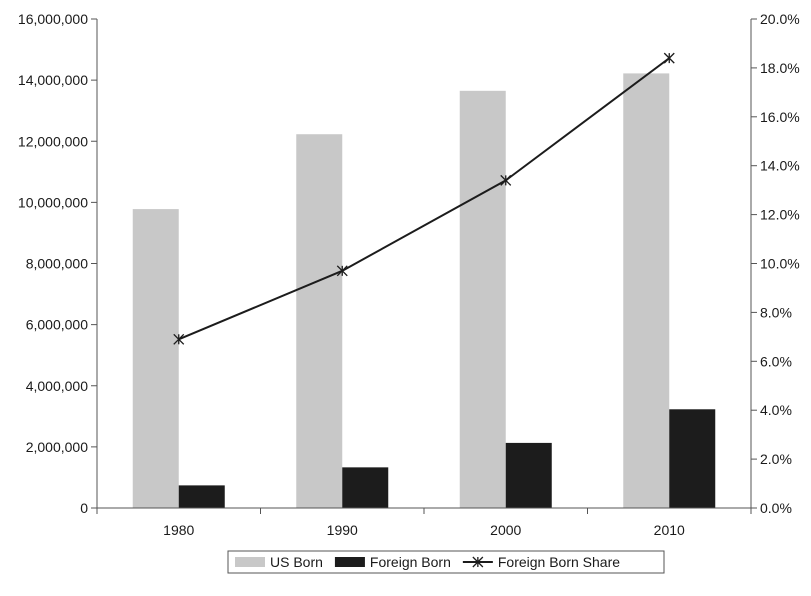 This screenshot has width=811, height=596. I want to click on left-axis-tick-label: 16,000,000, so click(53, 19).